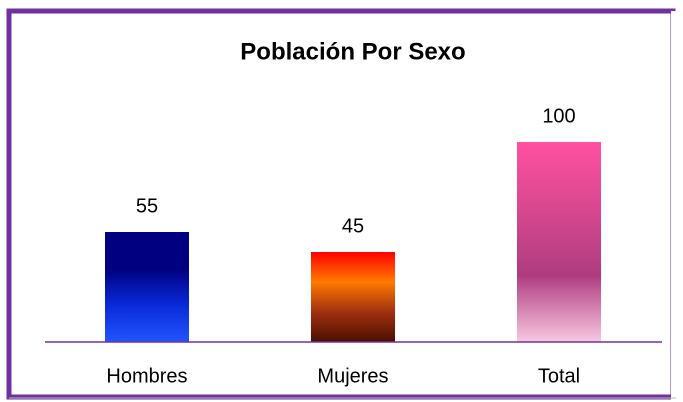  What do you see at coordinates (352, 51) in the screenshot?
I see `chart-title: Población Por Sexo` at bounding box center [352, 51].